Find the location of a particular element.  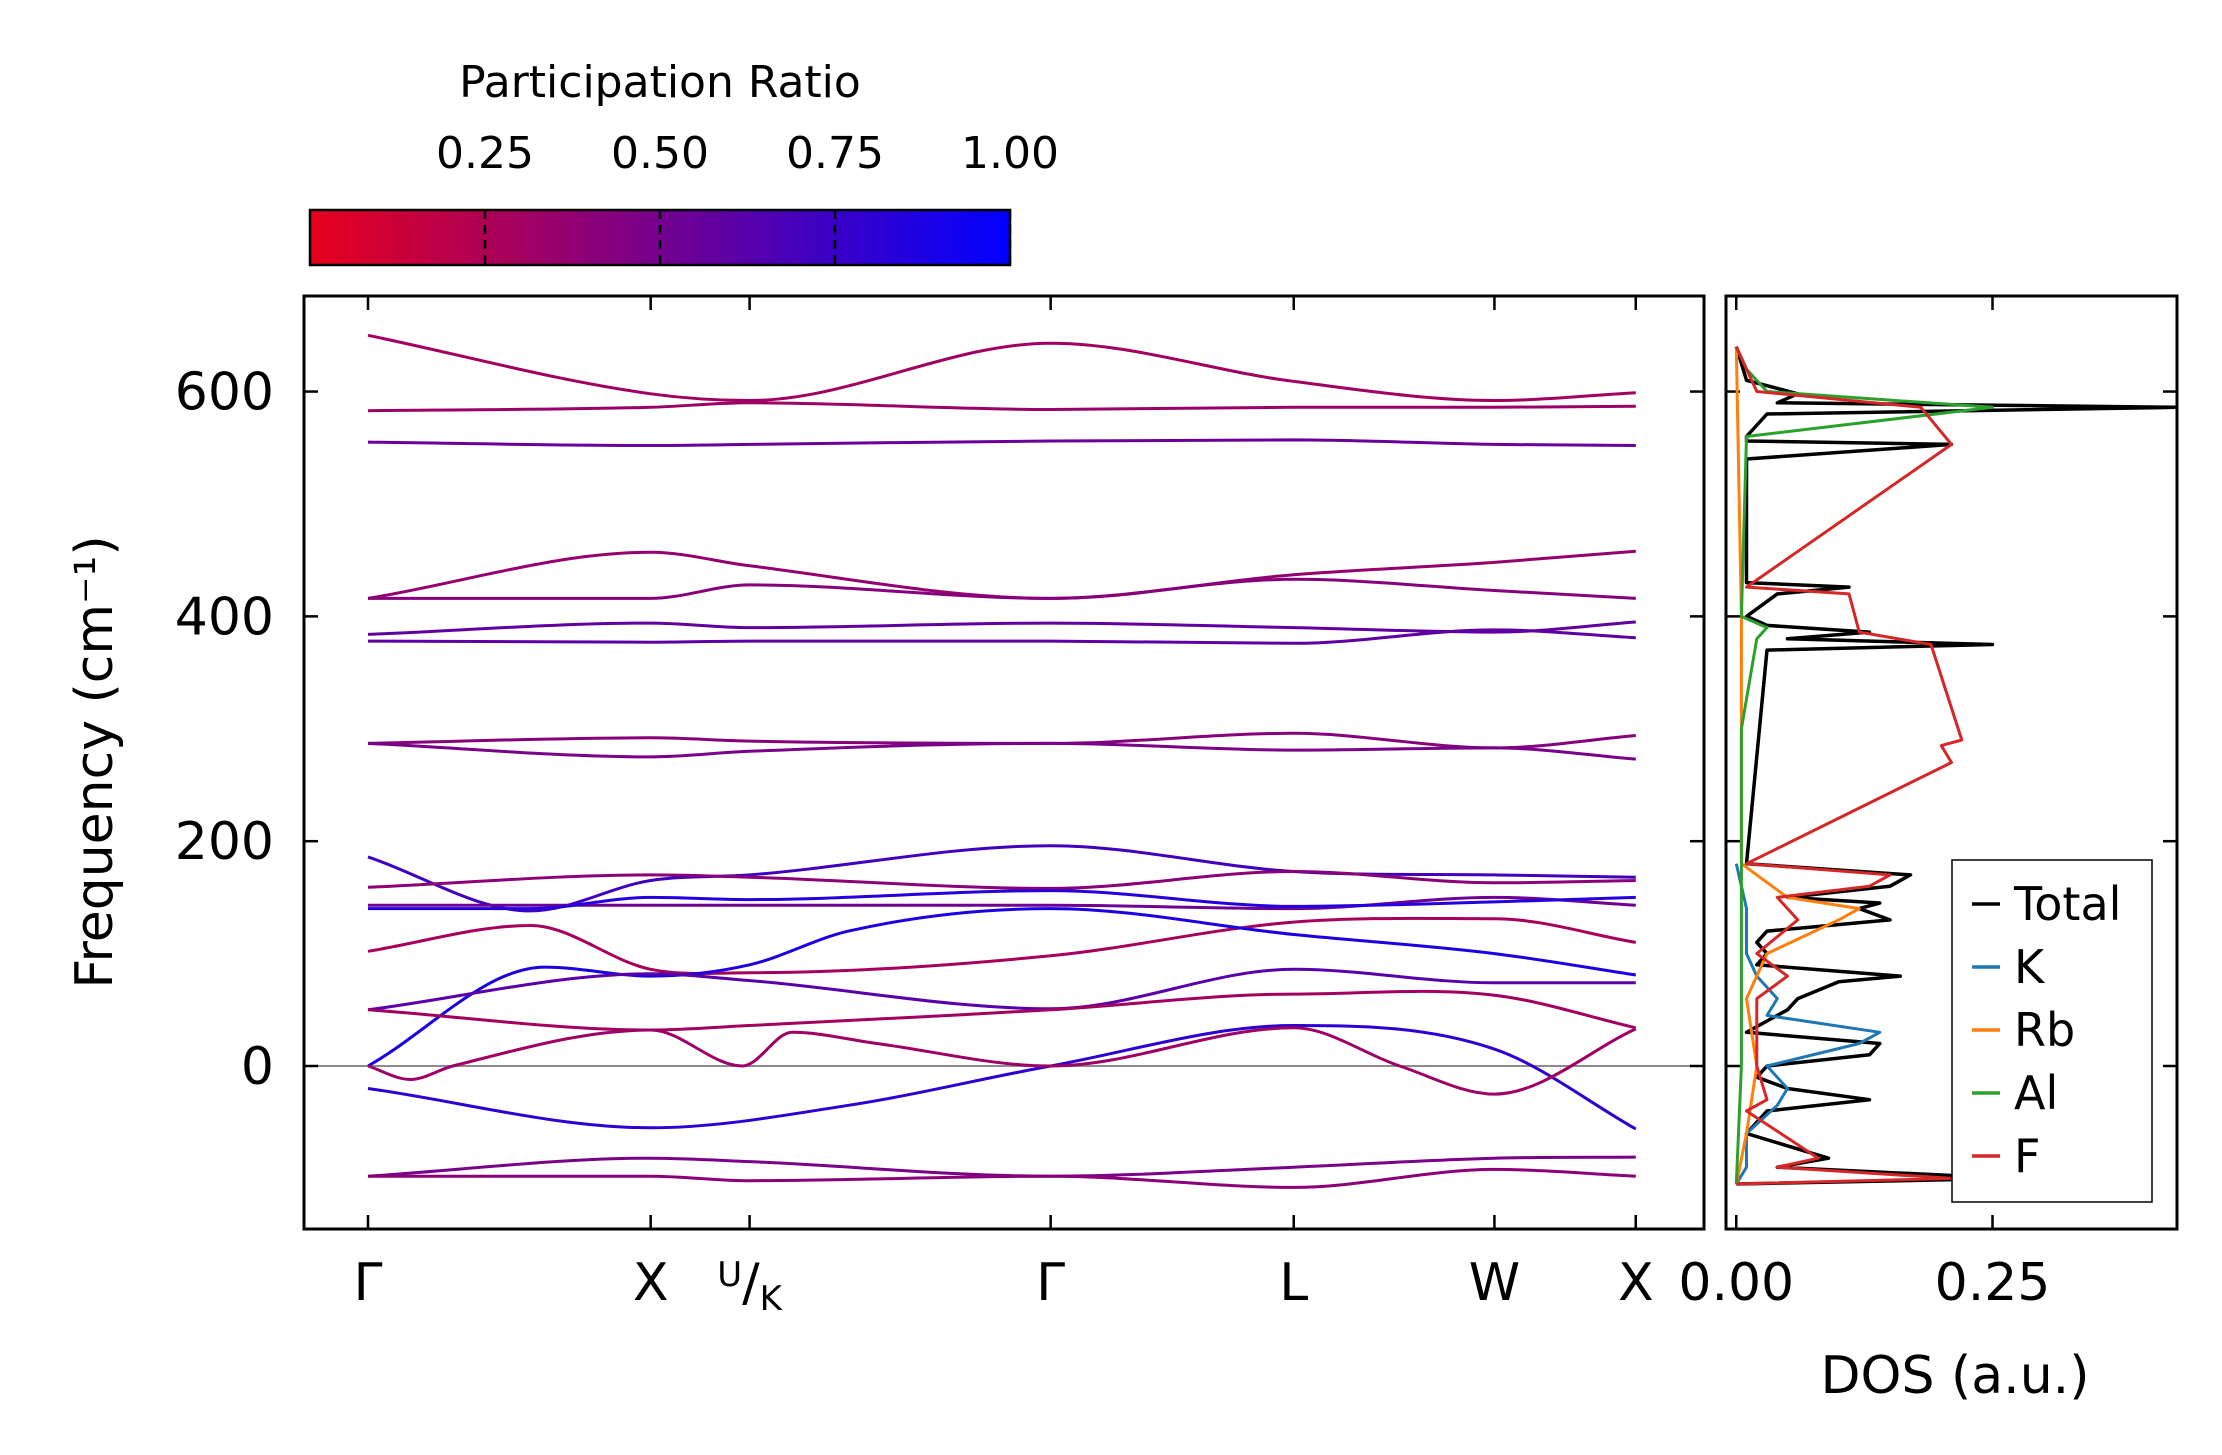

colorbar-tick-label: 1.00 is located at coordinates (1010, 153).